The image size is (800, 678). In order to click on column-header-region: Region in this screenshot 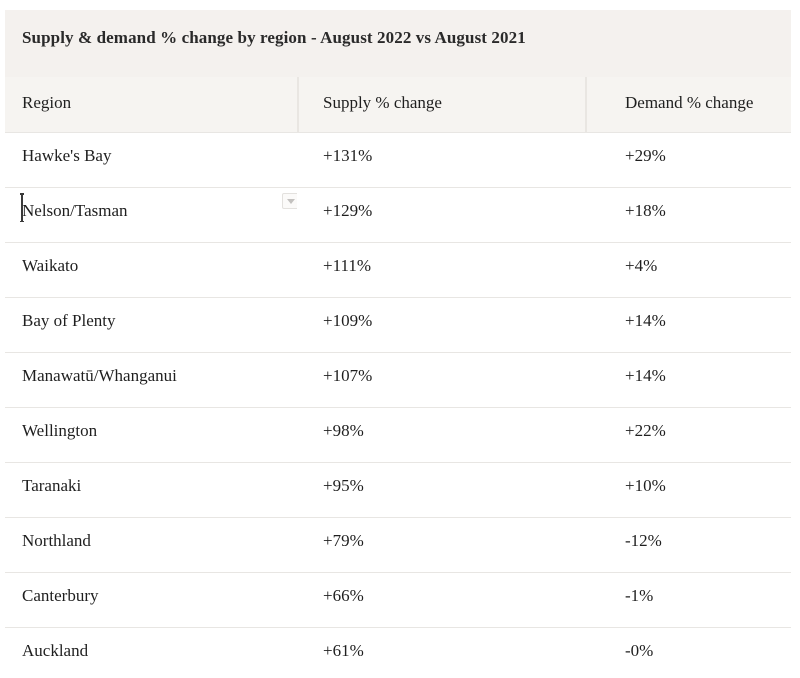, I will do `click(151, 104)`.